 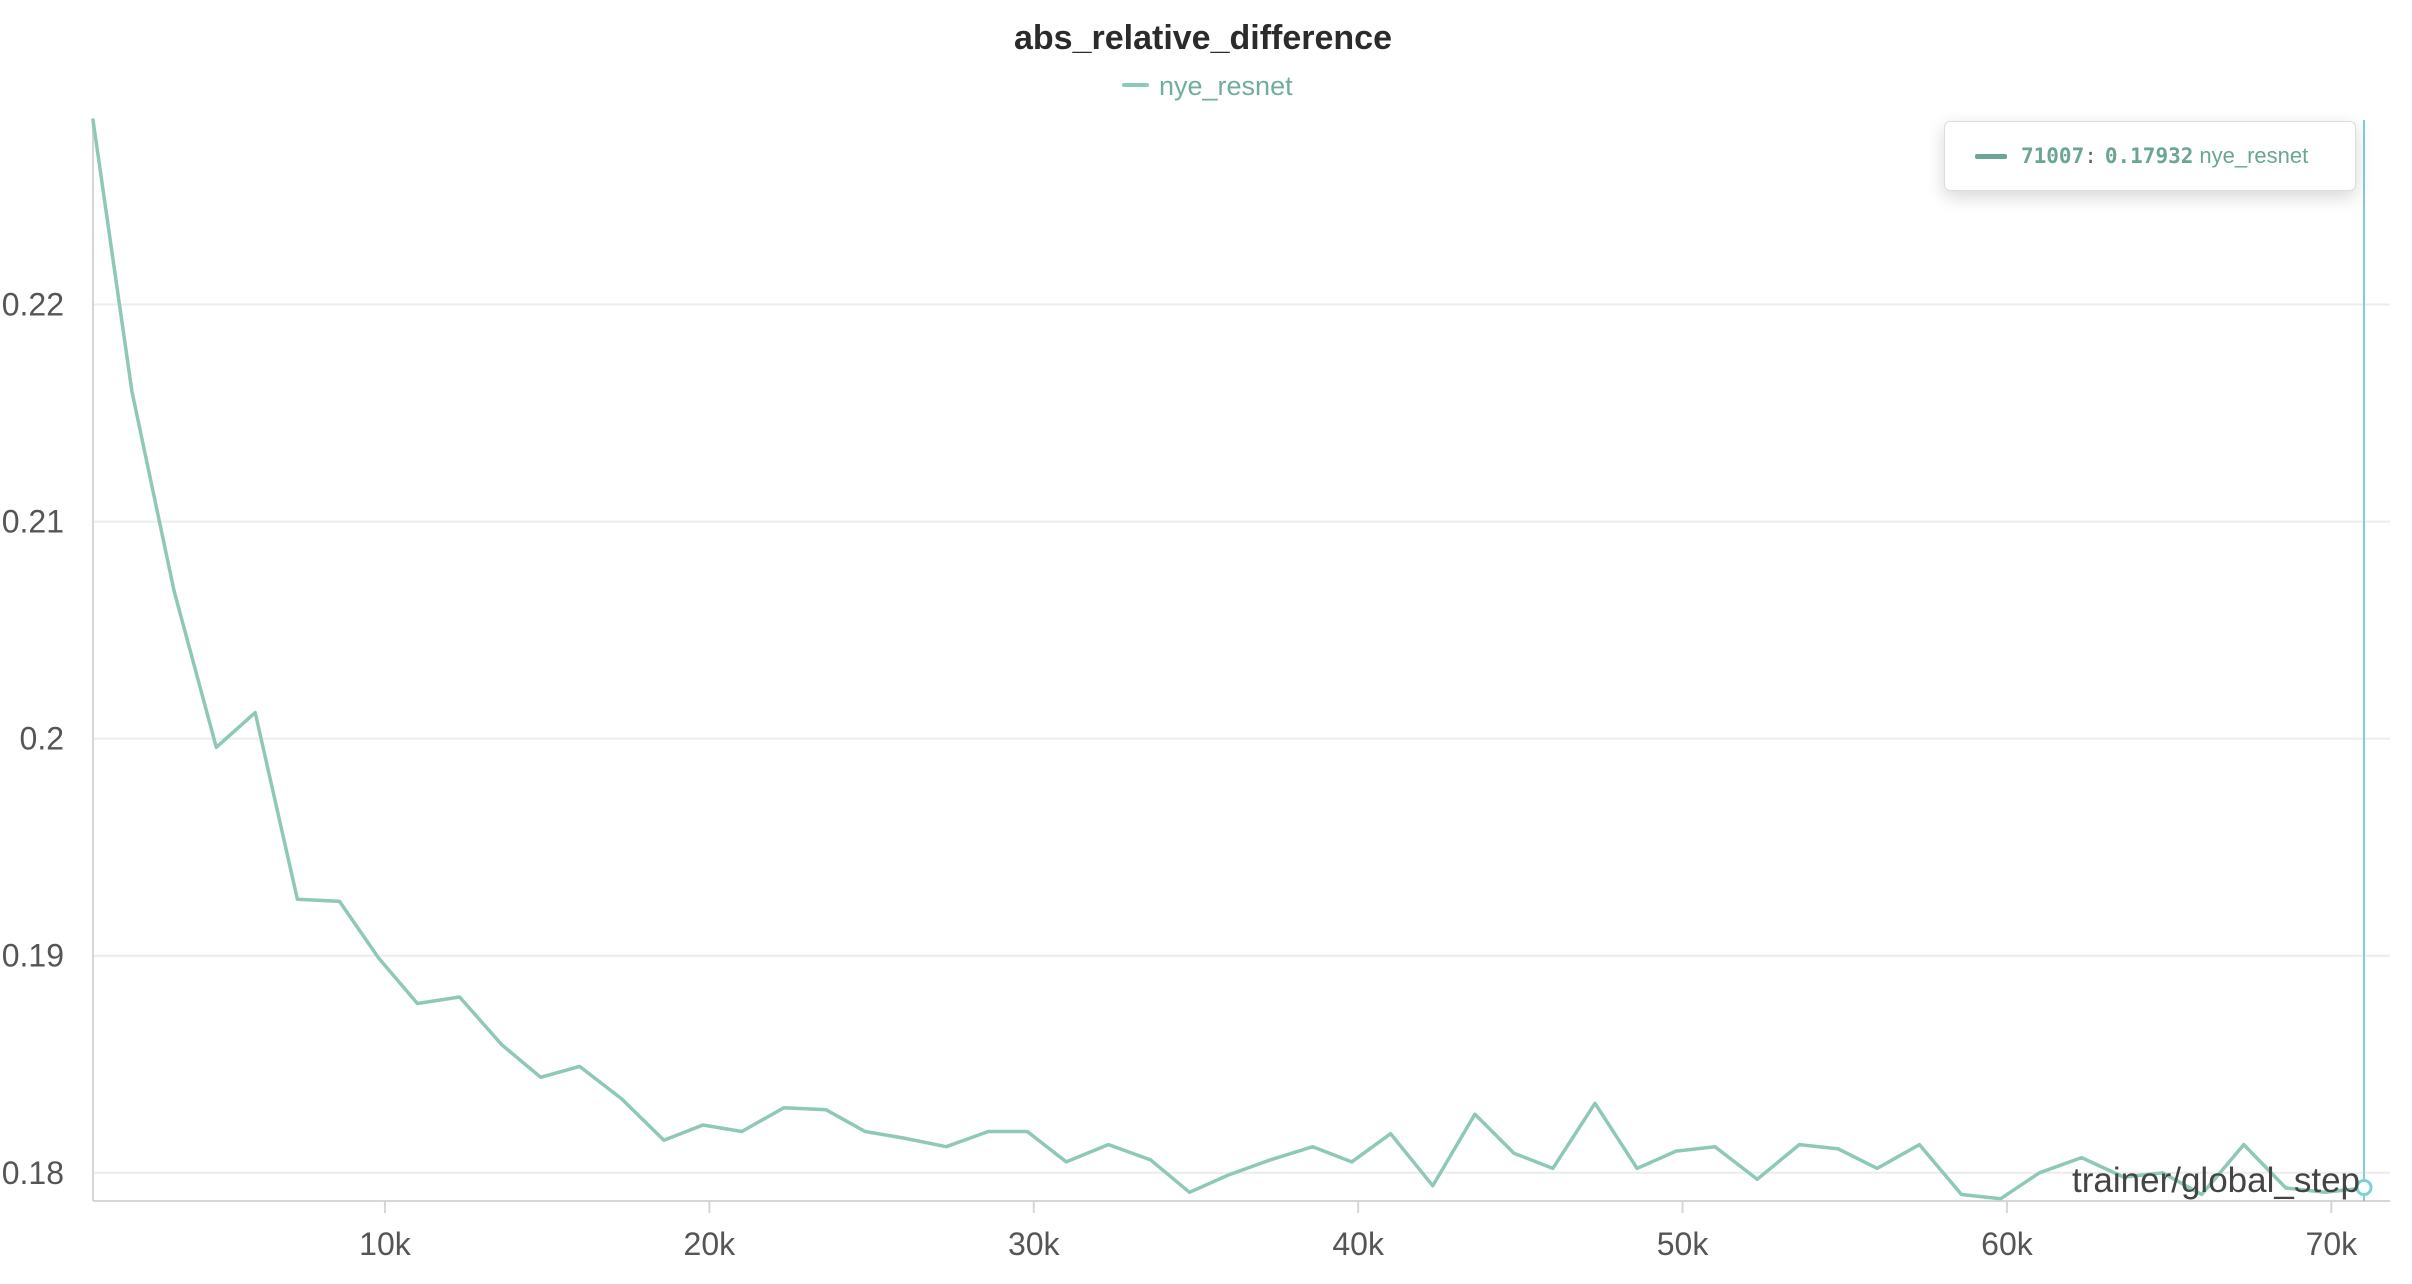 I want to click on legend: nye_resnet, so click(x=1207, y=86).